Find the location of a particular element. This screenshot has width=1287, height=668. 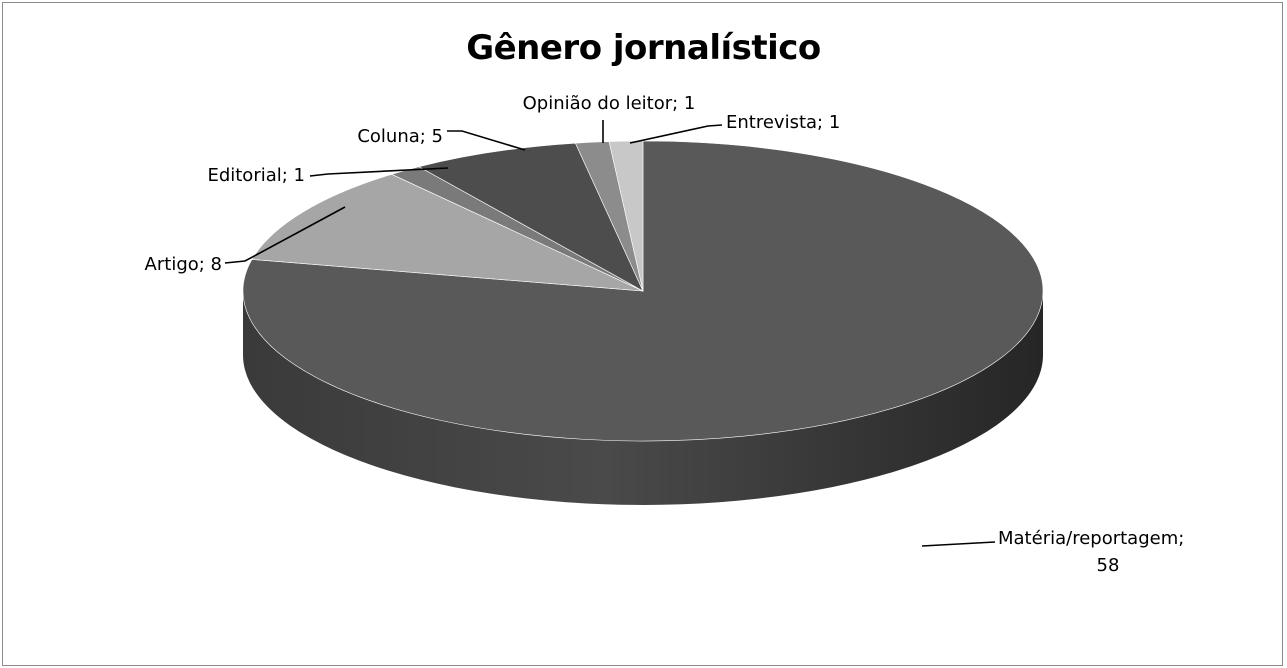

data-label-entrevista: Entrevista; 1 is located at coordinates (783, 122).